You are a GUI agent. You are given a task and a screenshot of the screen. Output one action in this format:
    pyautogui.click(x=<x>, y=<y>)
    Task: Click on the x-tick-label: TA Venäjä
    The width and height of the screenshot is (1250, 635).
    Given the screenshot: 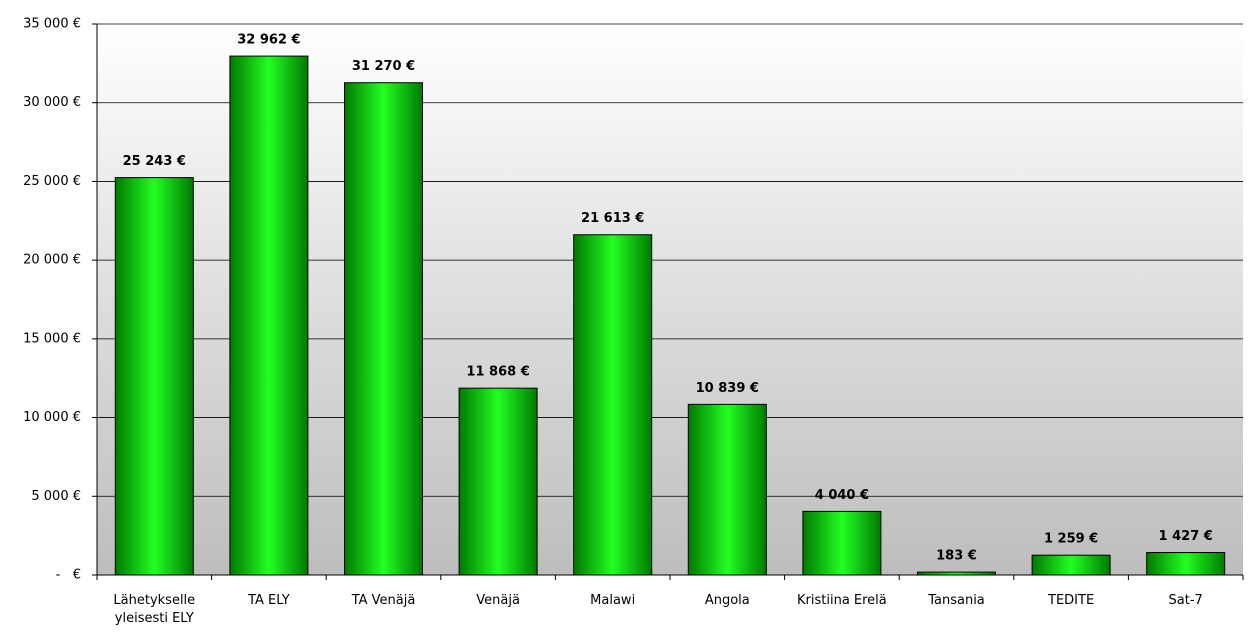 What is the action you would take?
    pyautogui.click(x=383, y=600)
    